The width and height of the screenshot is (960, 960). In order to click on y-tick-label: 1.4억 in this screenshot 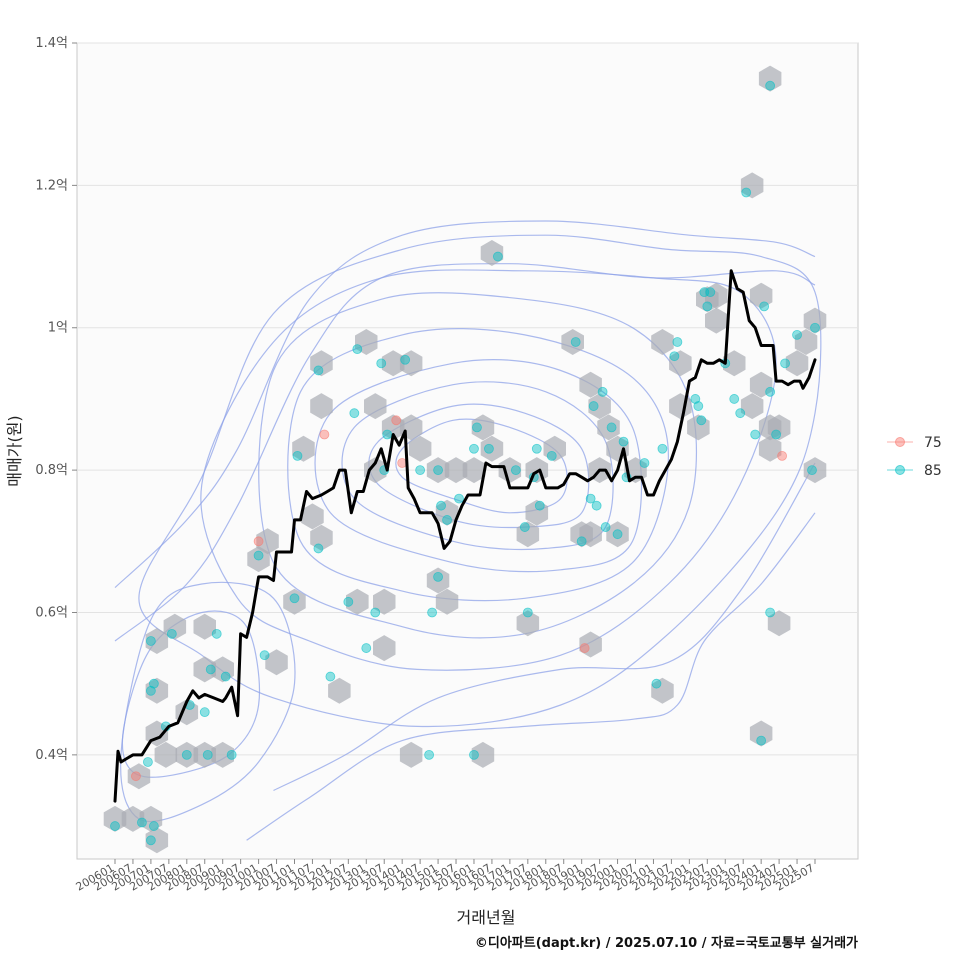, I will do `click(51, 43)`.